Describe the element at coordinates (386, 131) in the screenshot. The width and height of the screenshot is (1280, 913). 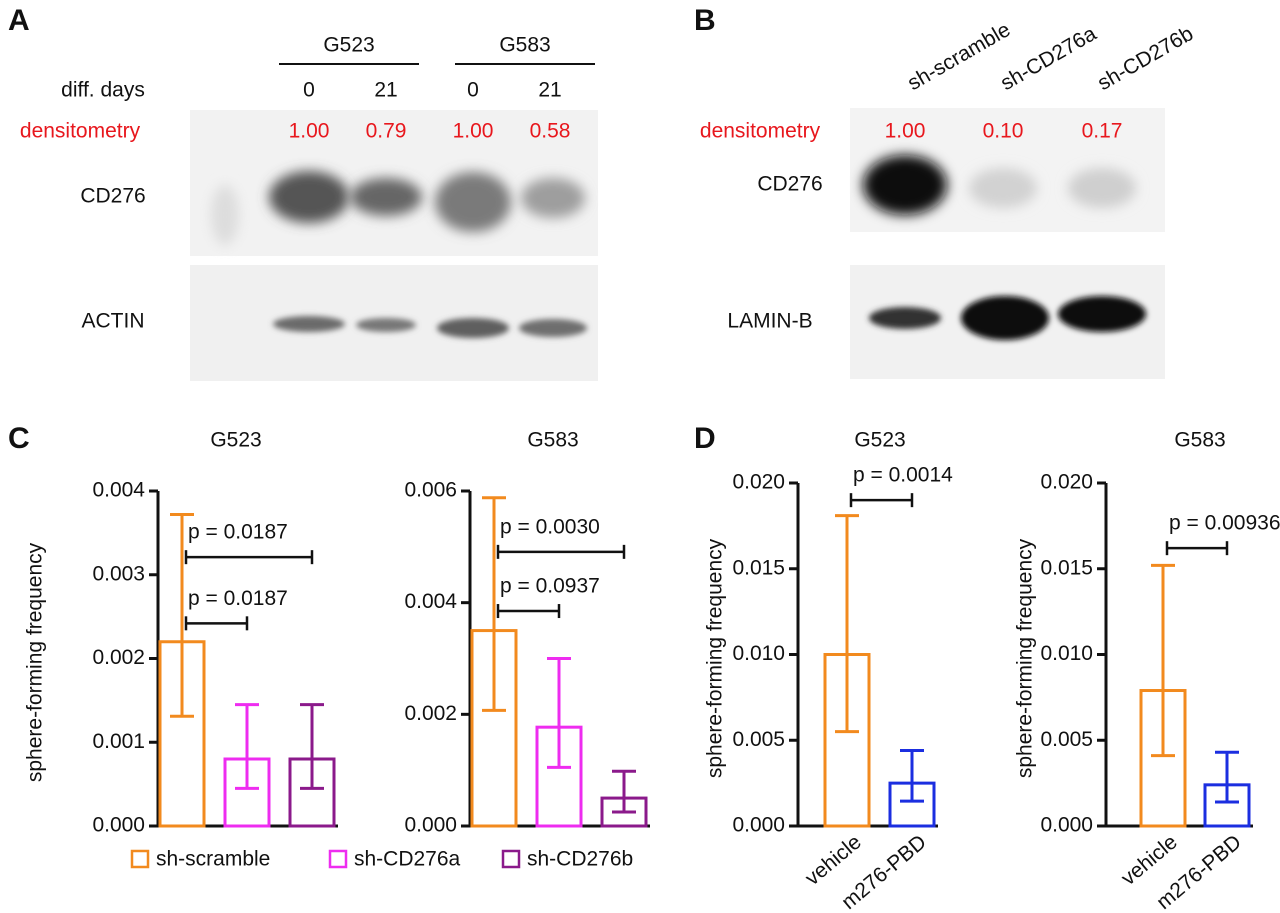
I see `densitometry-value: 0.79` at that location.